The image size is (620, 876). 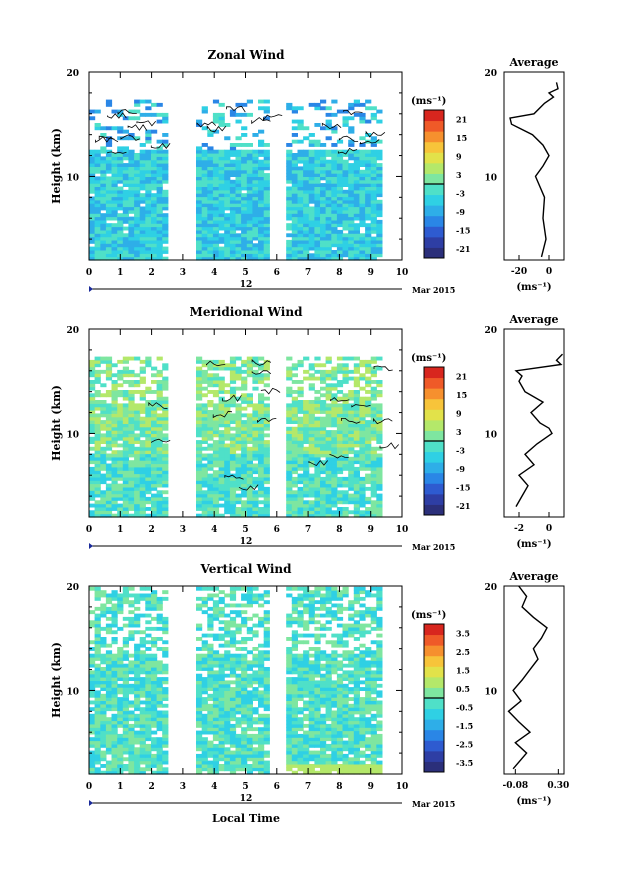 I want to click on x-tick-label: 8, so click(x=339, y=273).